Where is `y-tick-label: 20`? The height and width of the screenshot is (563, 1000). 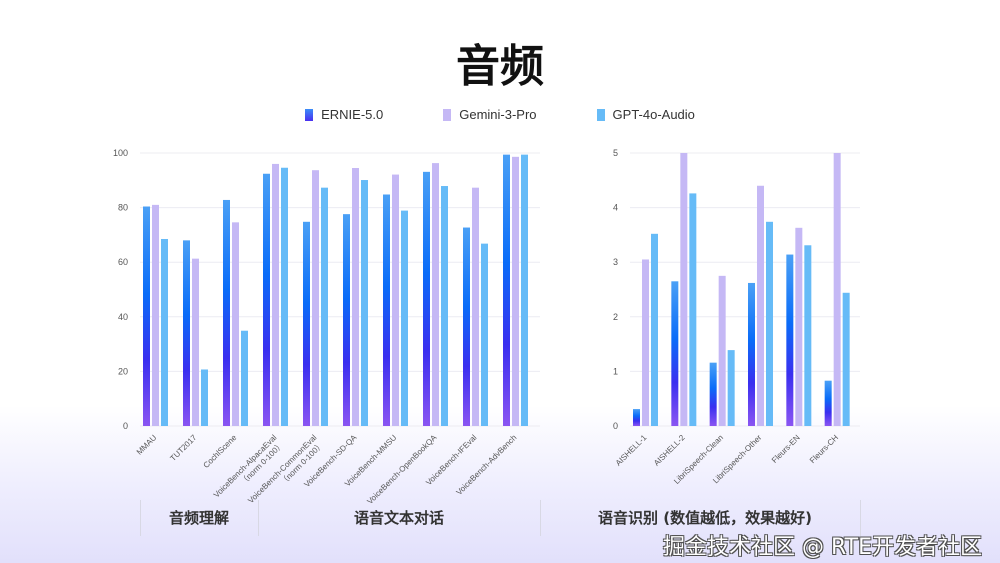
y-tick-label: 20 is located at coordinates (123, 371).